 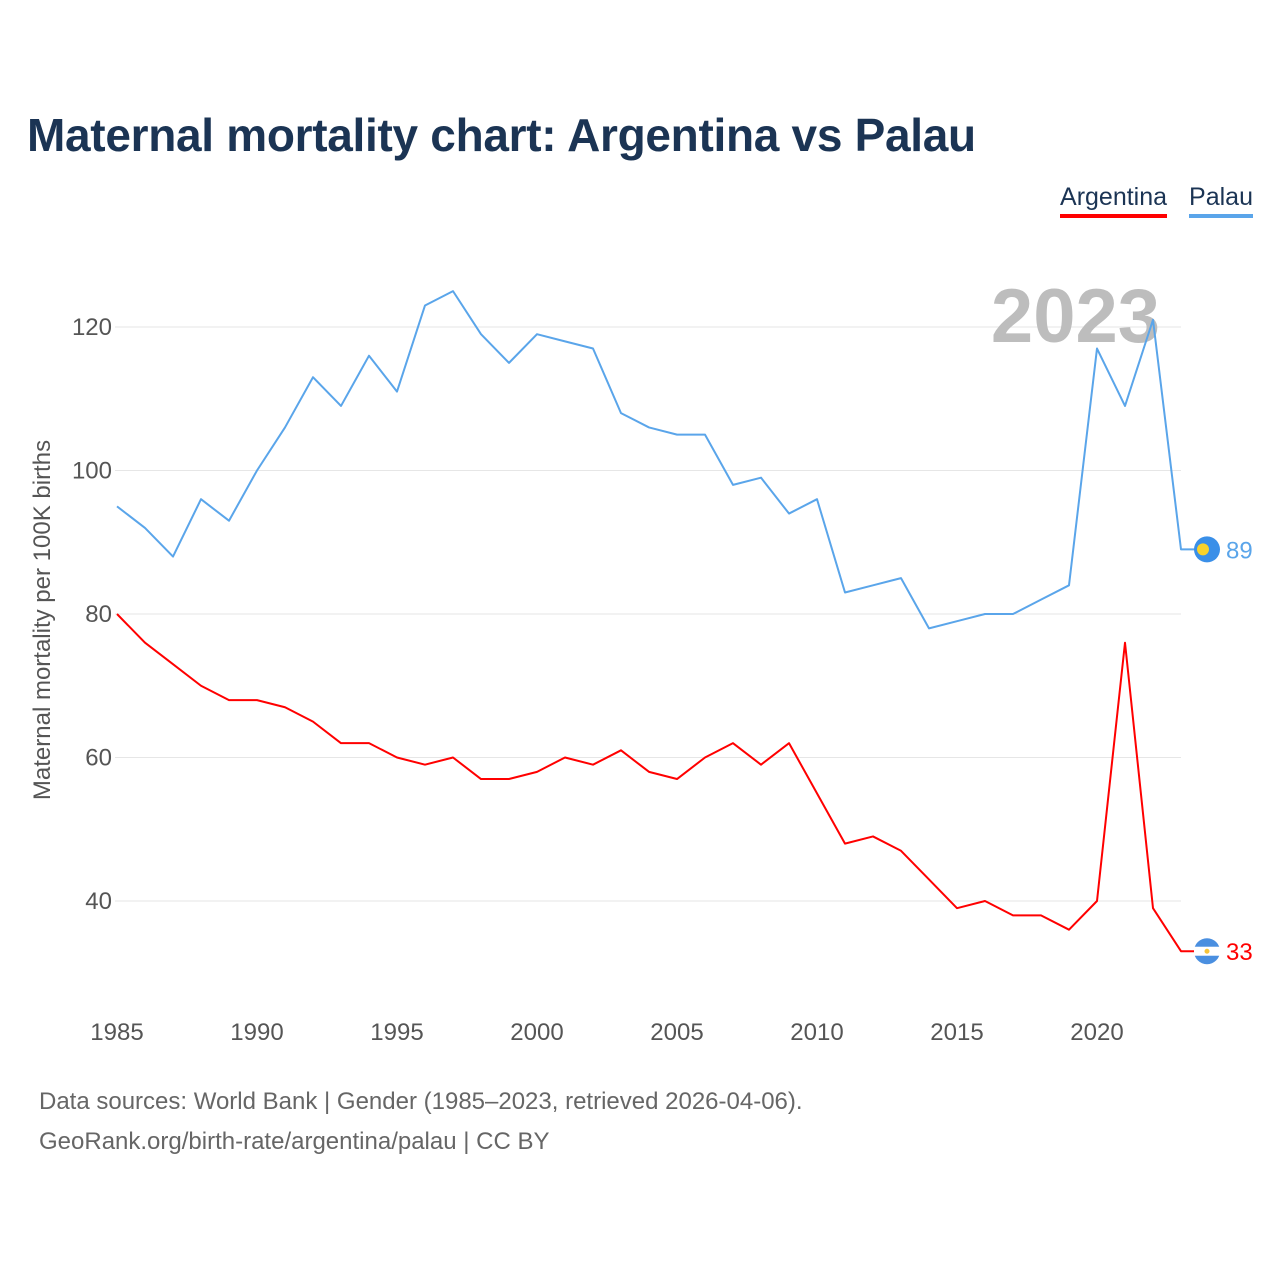 I want to click on y-tick-label: 80, so click(x=98, y=614).